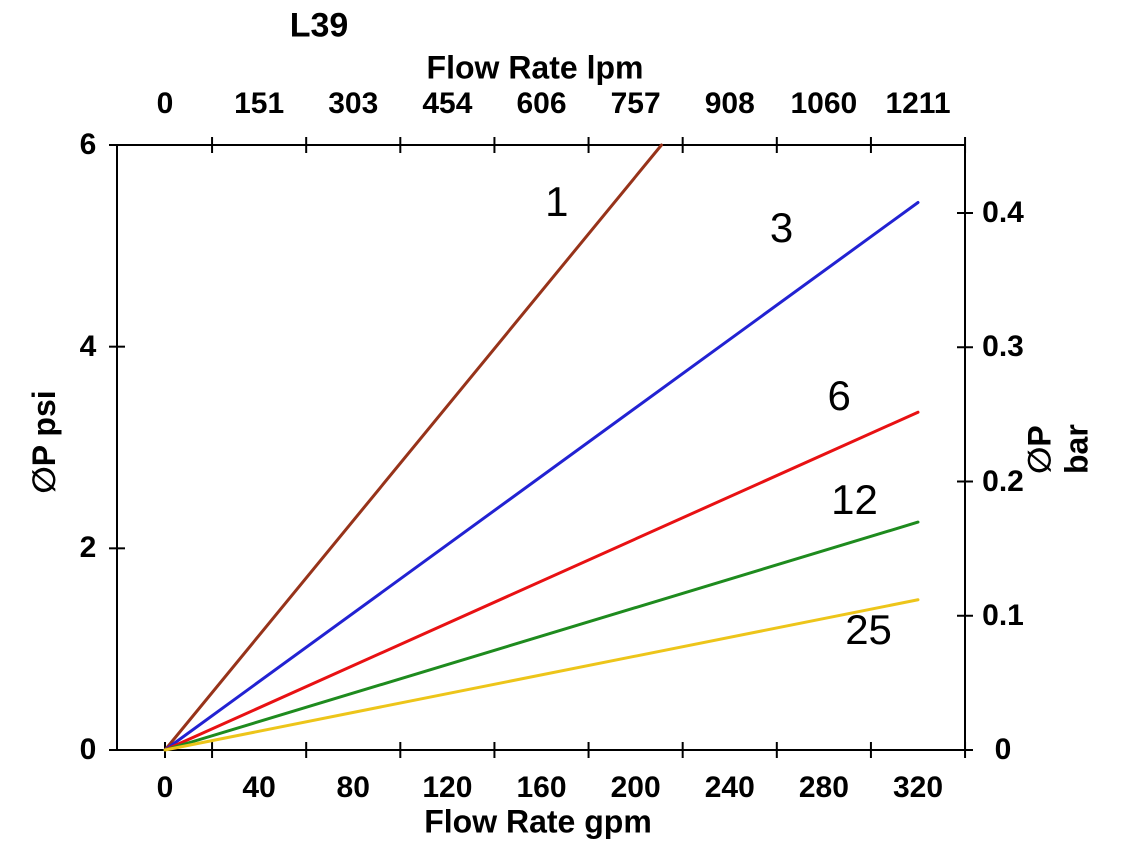  I want to click on top-tick-label-757: 757, so click(635, 103).